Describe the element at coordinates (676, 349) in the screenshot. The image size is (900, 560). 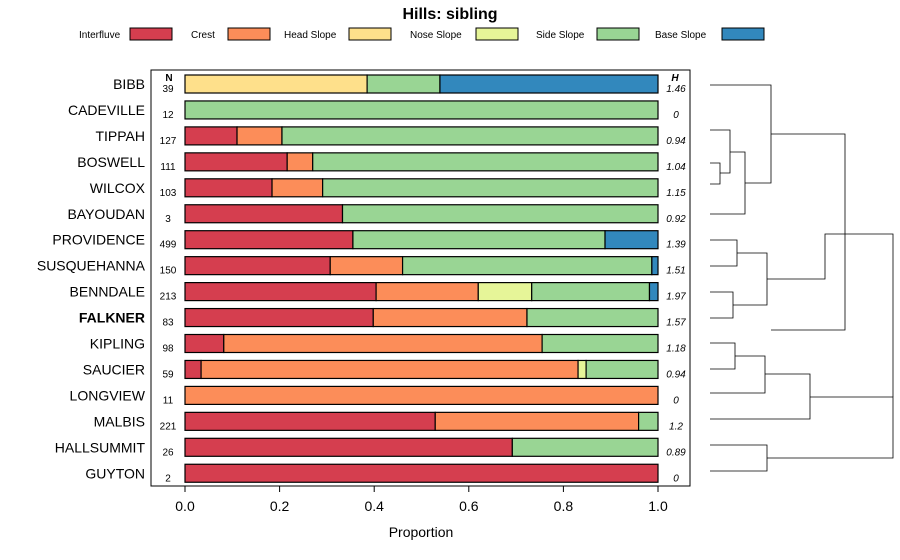
I see `h-value: 1.18` at that location.